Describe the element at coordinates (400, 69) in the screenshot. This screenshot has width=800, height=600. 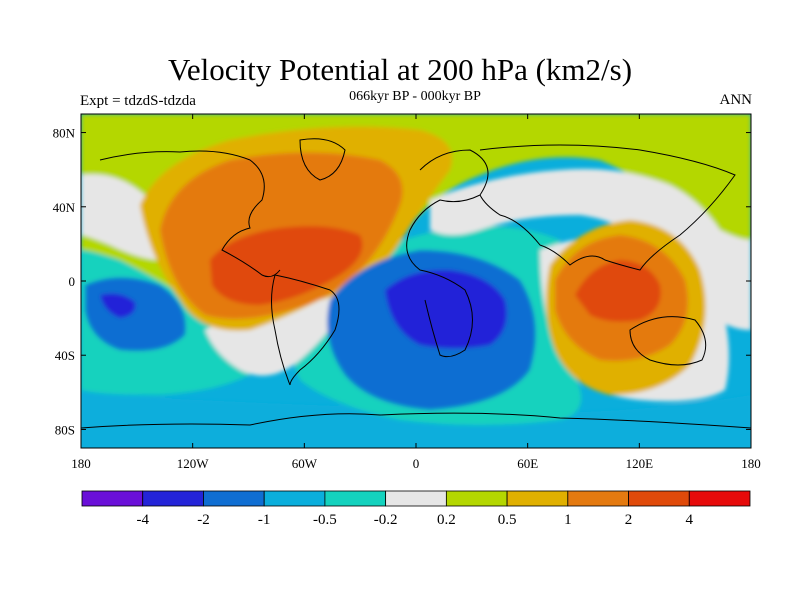
I see `map-title: Velocity Potential at 200 hPa (km2/s)` at that location.